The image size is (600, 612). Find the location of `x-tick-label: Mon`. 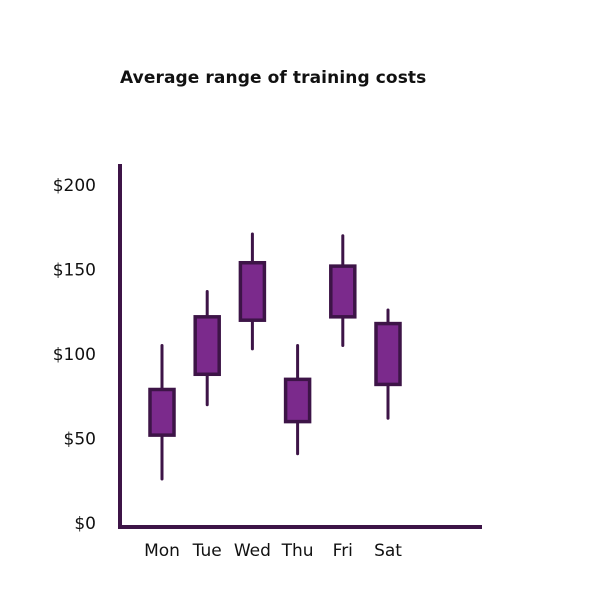

x-tick-label: Mon is located at coordinates (162, 551).